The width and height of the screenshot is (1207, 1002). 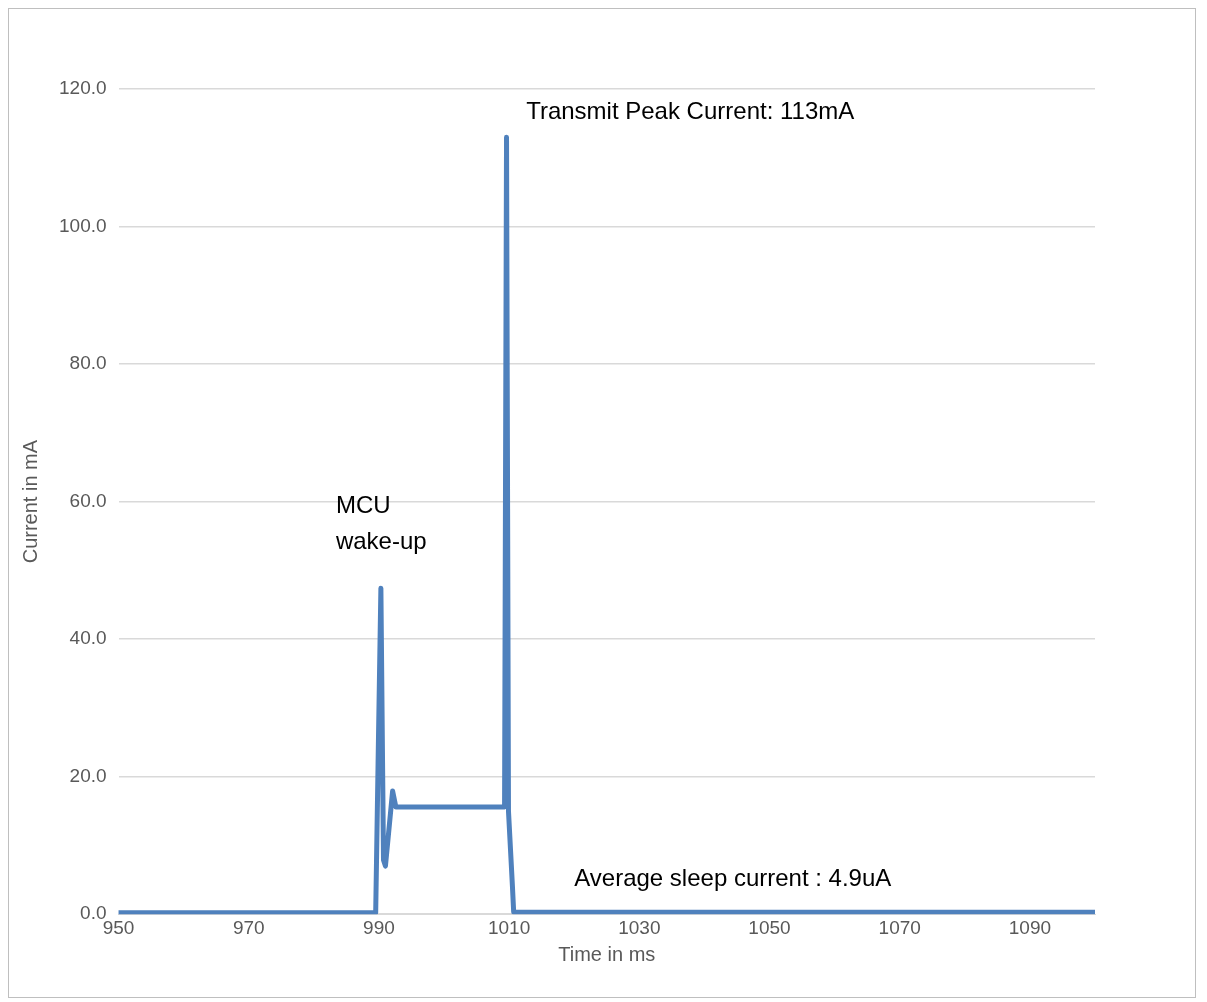 I want to click on y-axis-title: Current in mA, so click(x=29, y=501).